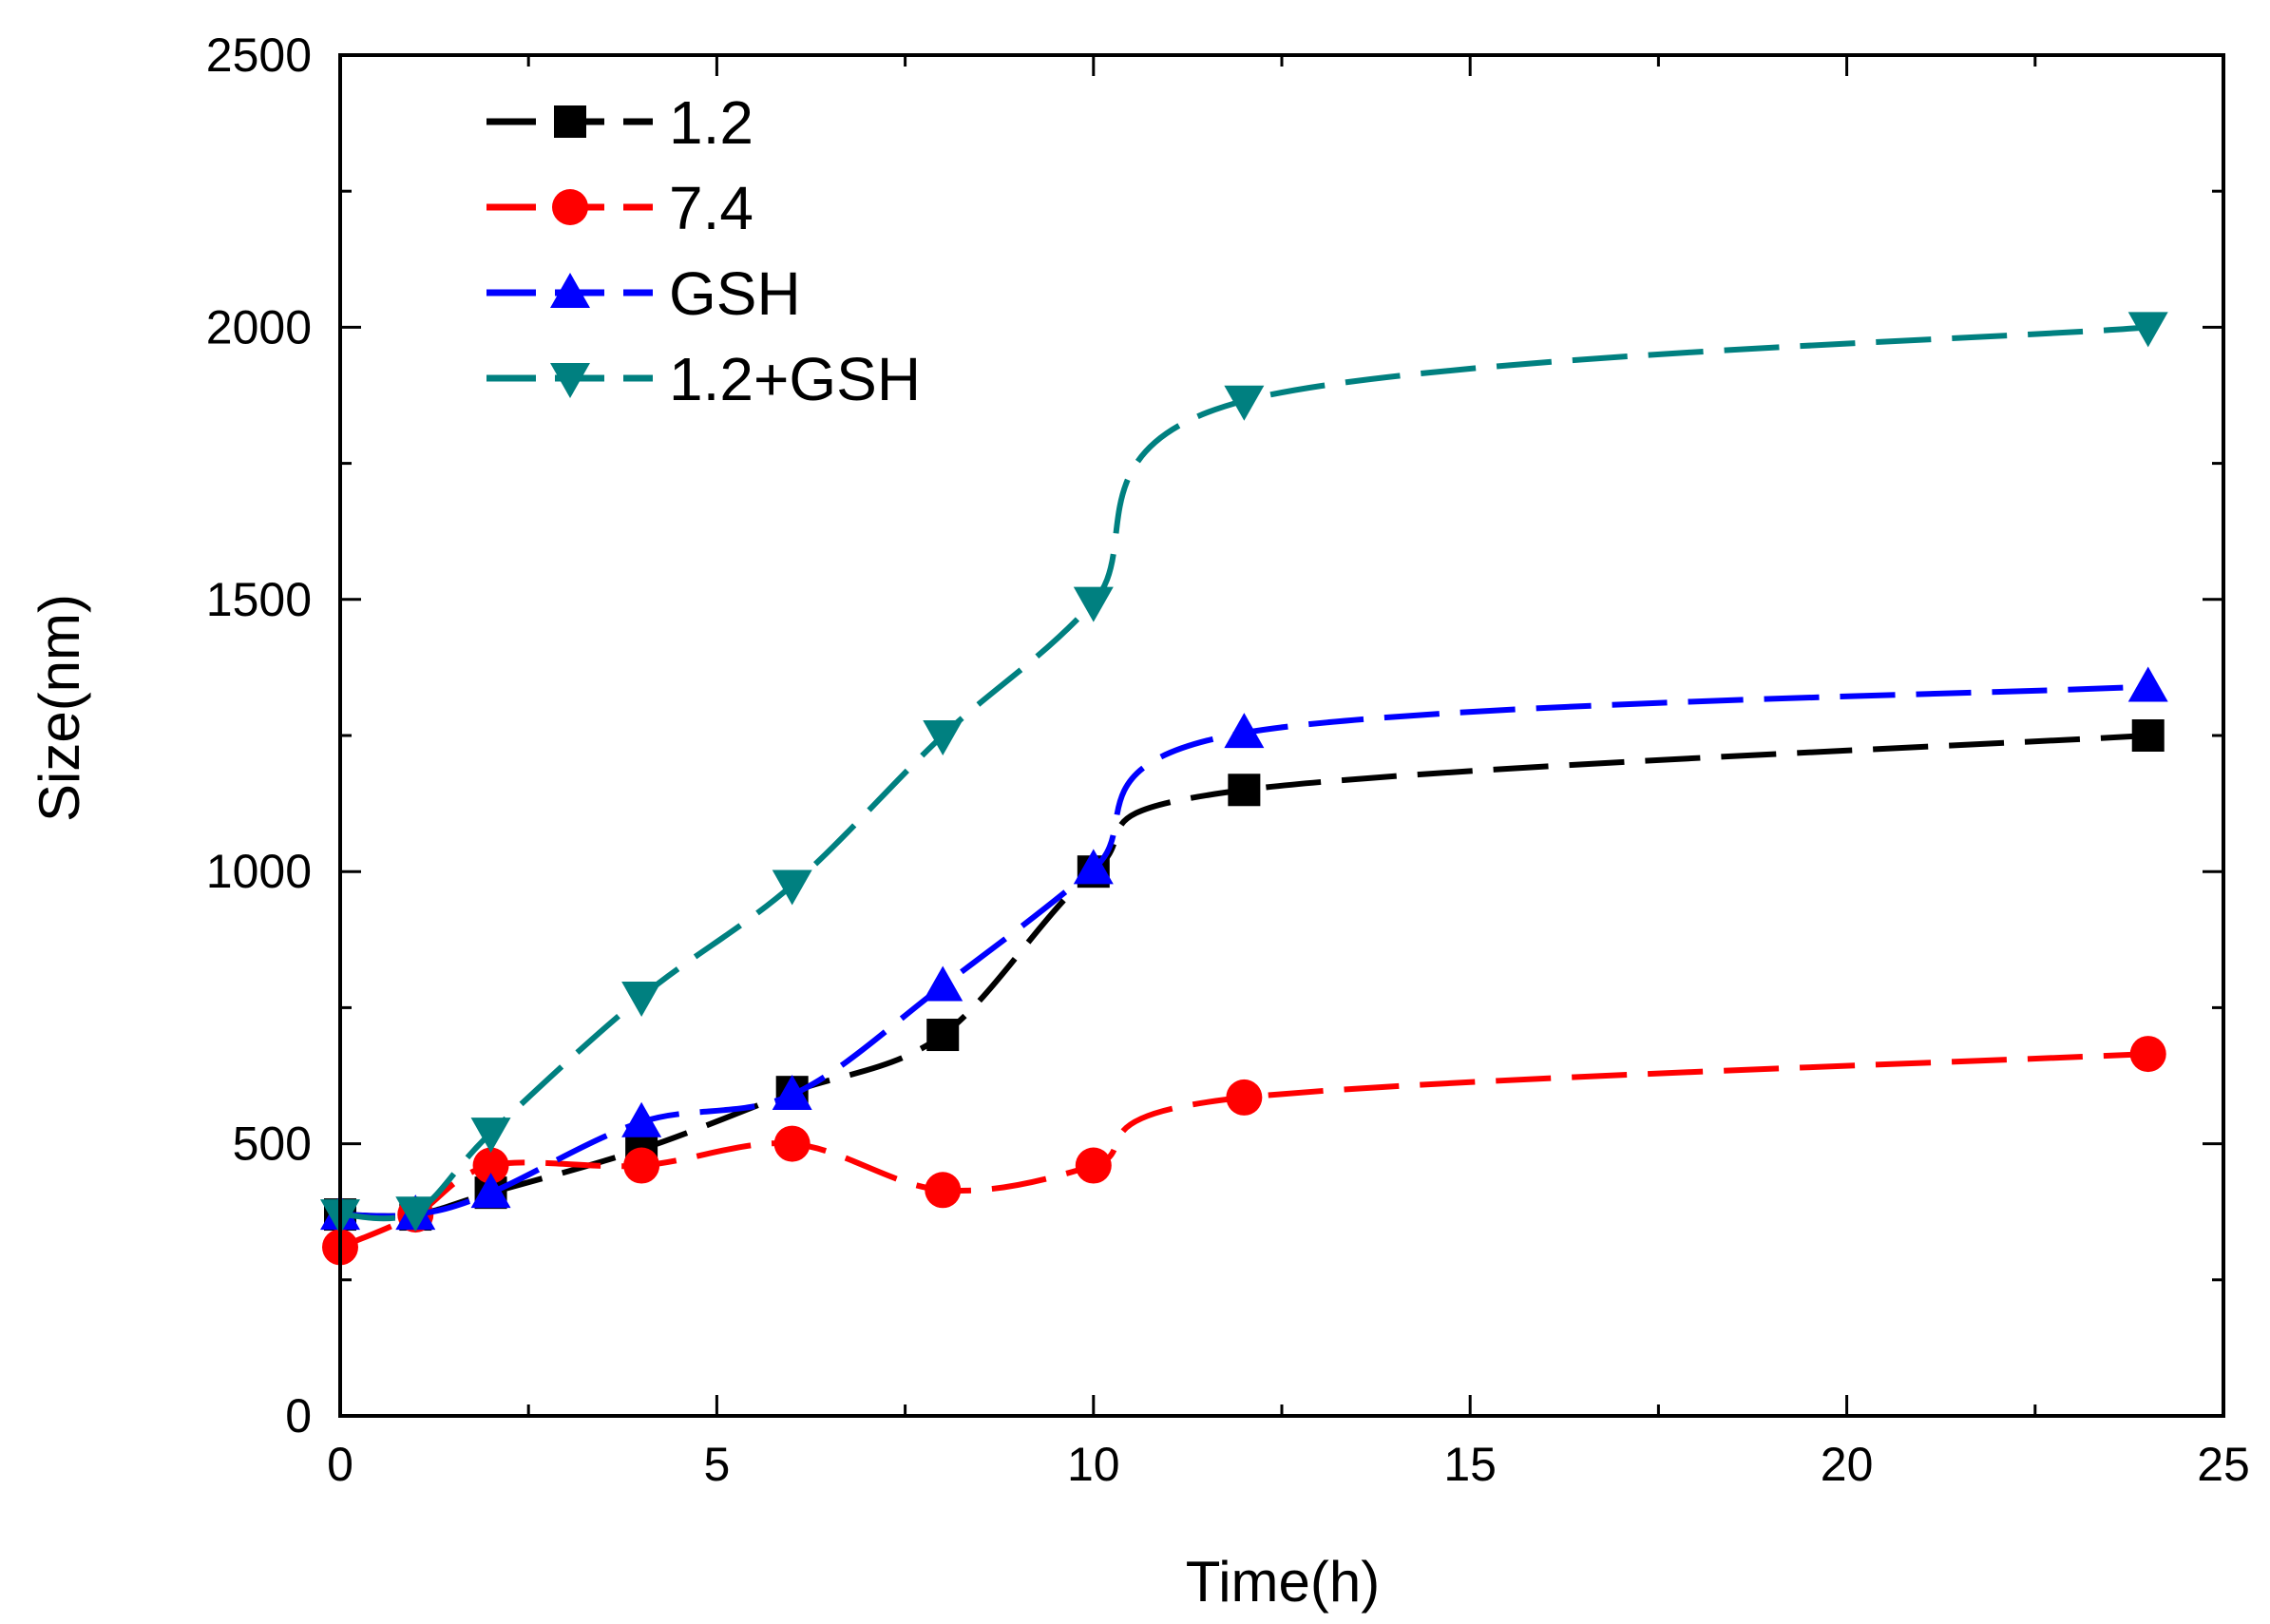 The height and width of the screenshot is (1624, 2270). What do you see at coordinates (340, 1464) in the screenshot?
I see `x-tick-label-0: 0` at bounding box center [340, 1464].